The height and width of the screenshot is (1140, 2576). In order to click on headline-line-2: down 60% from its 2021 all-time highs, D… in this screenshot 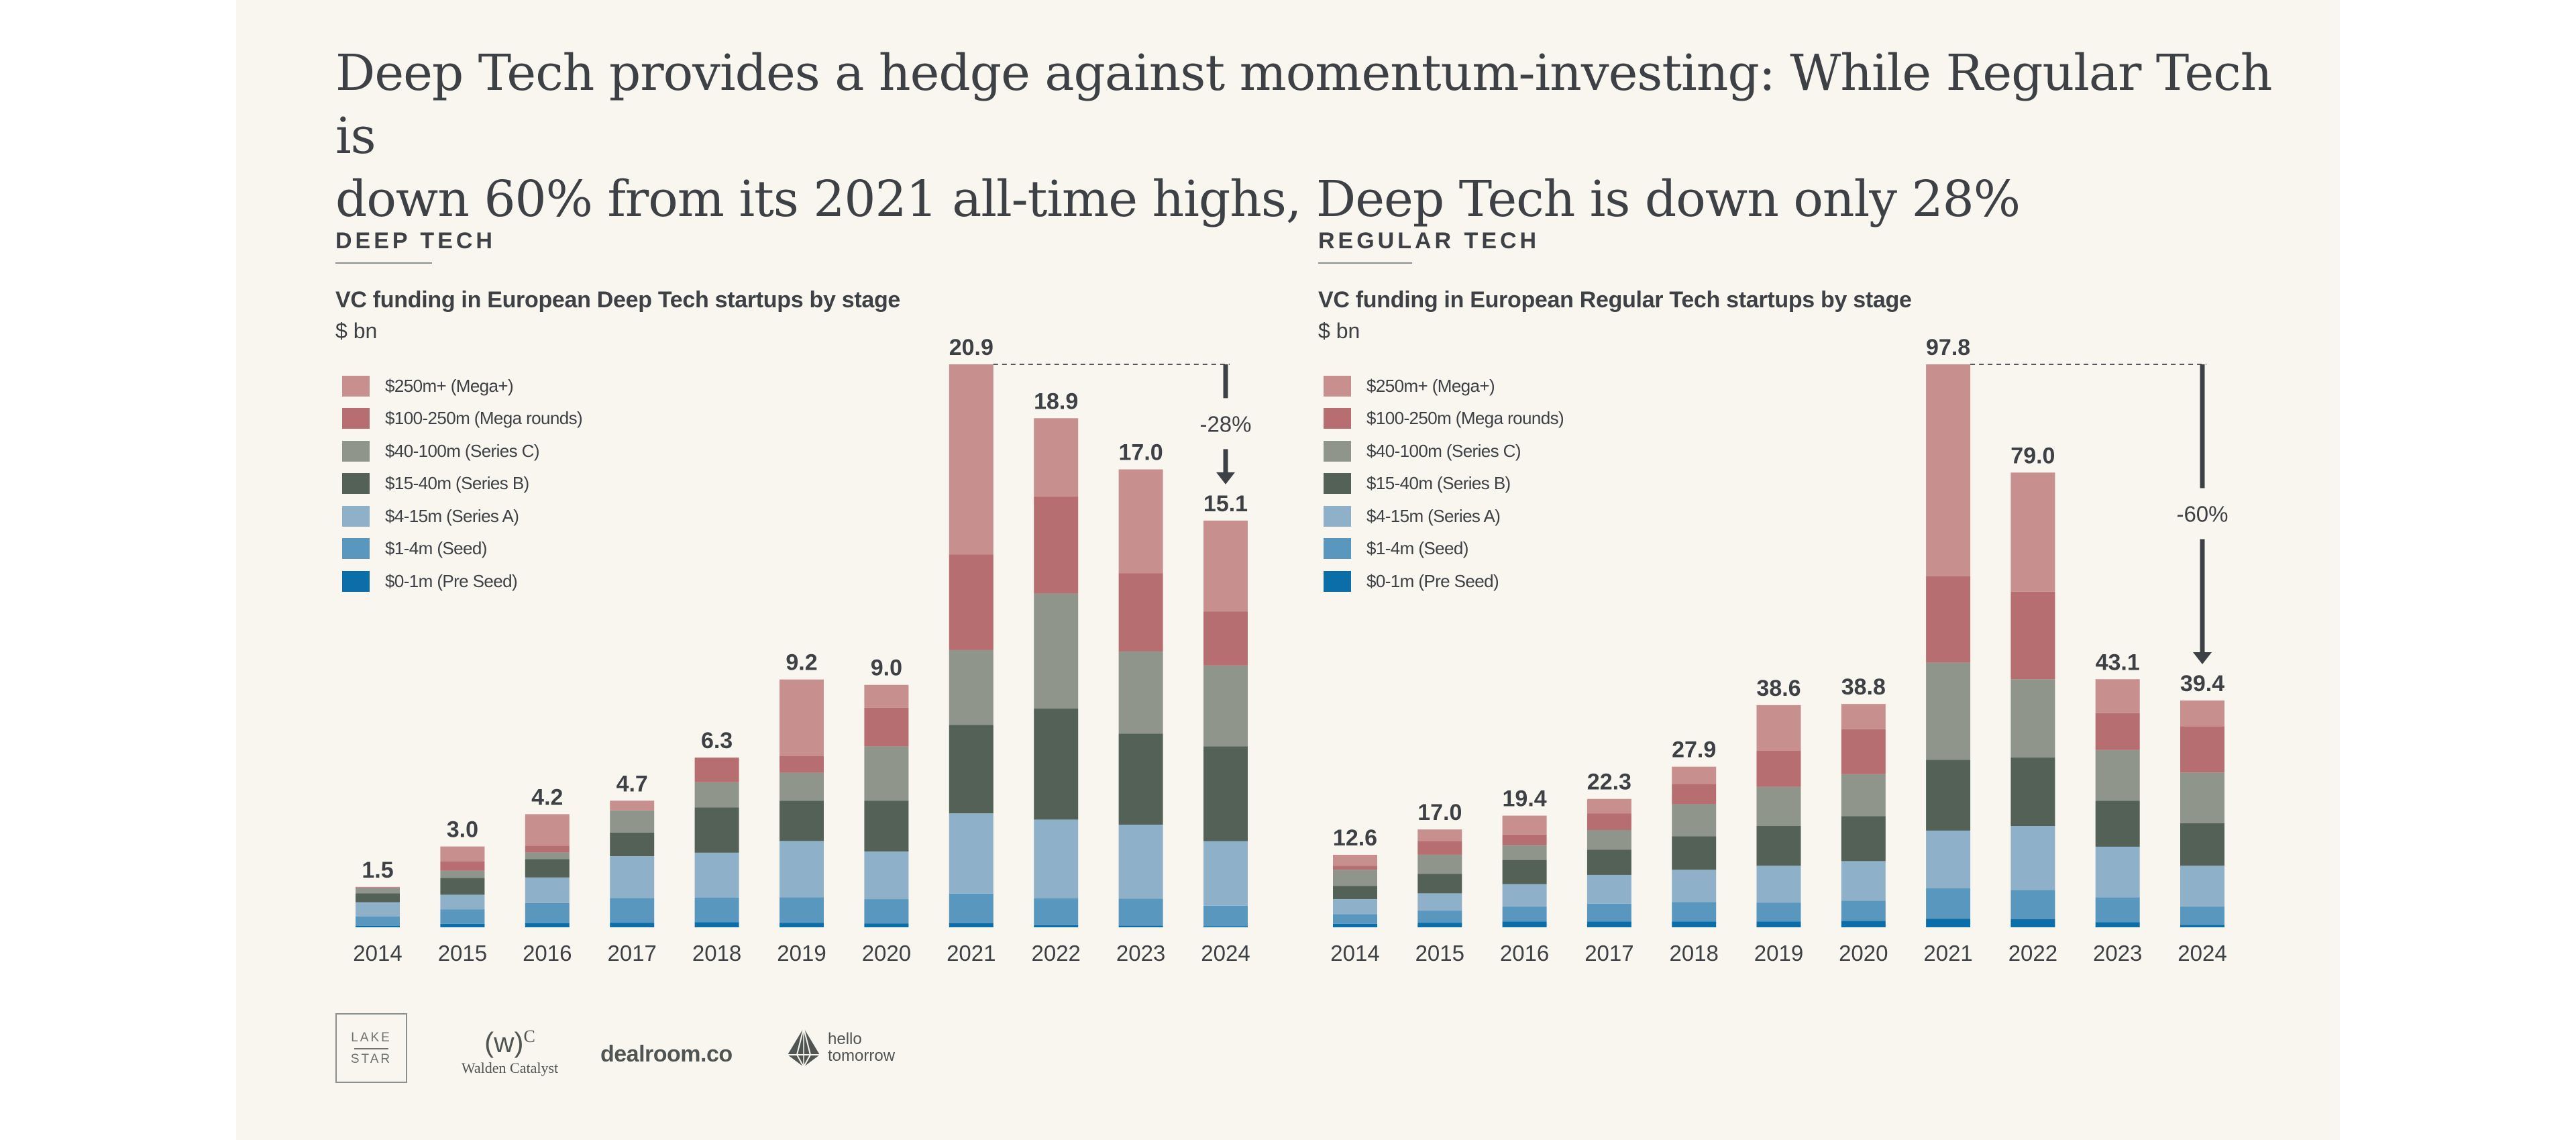, I will do `click(1178, 199)`.